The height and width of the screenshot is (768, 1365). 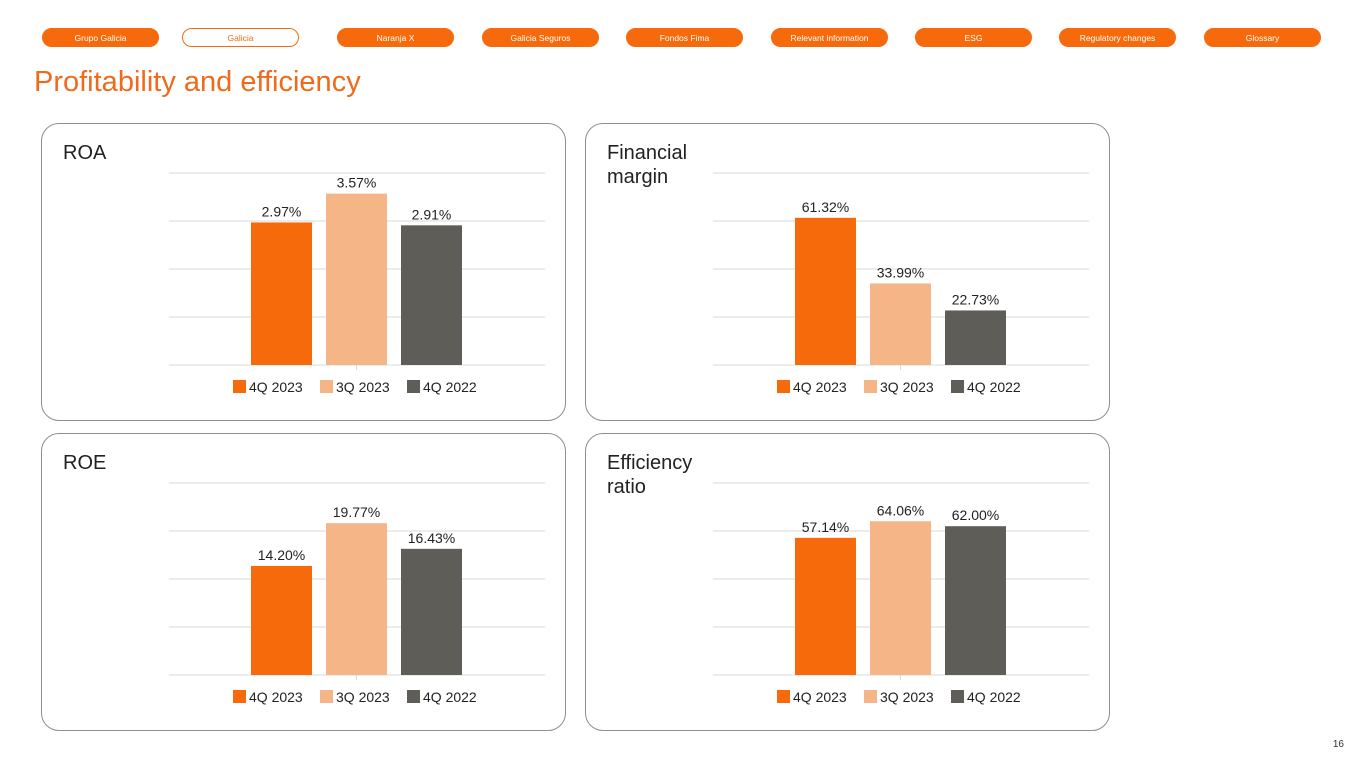 I want to click on chart-title: Efficiency ratio, so click(x=650, y=475).